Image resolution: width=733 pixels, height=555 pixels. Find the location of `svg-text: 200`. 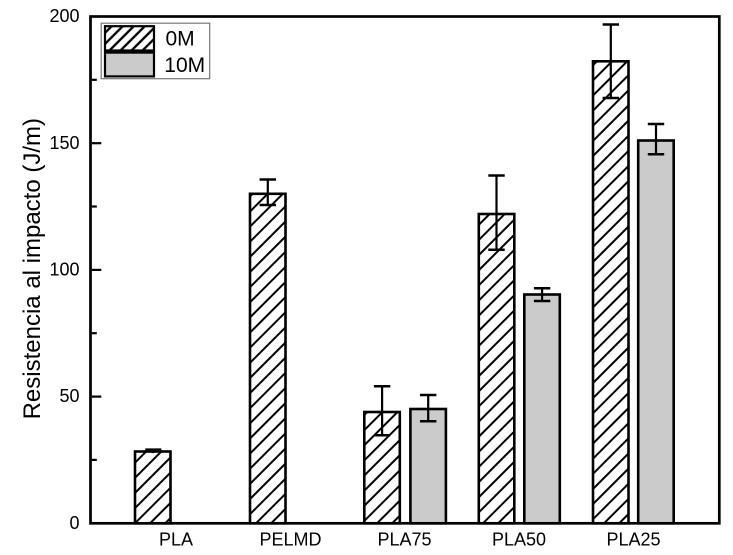

svg-text: 200 is located at coordinates (64, 16).